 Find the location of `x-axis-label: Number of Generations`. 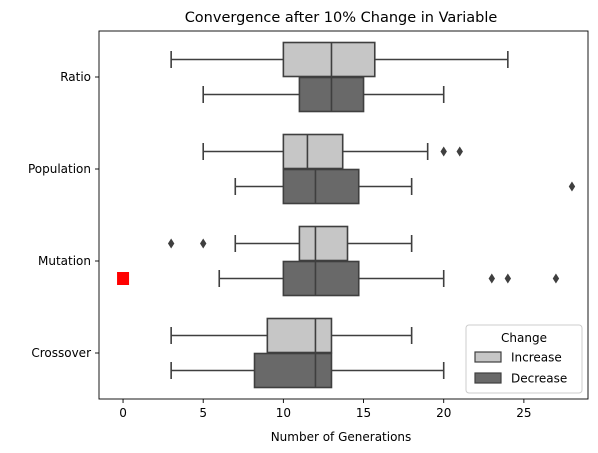

x-axis-label: Number of Generations is located at coordinates (341, 437).